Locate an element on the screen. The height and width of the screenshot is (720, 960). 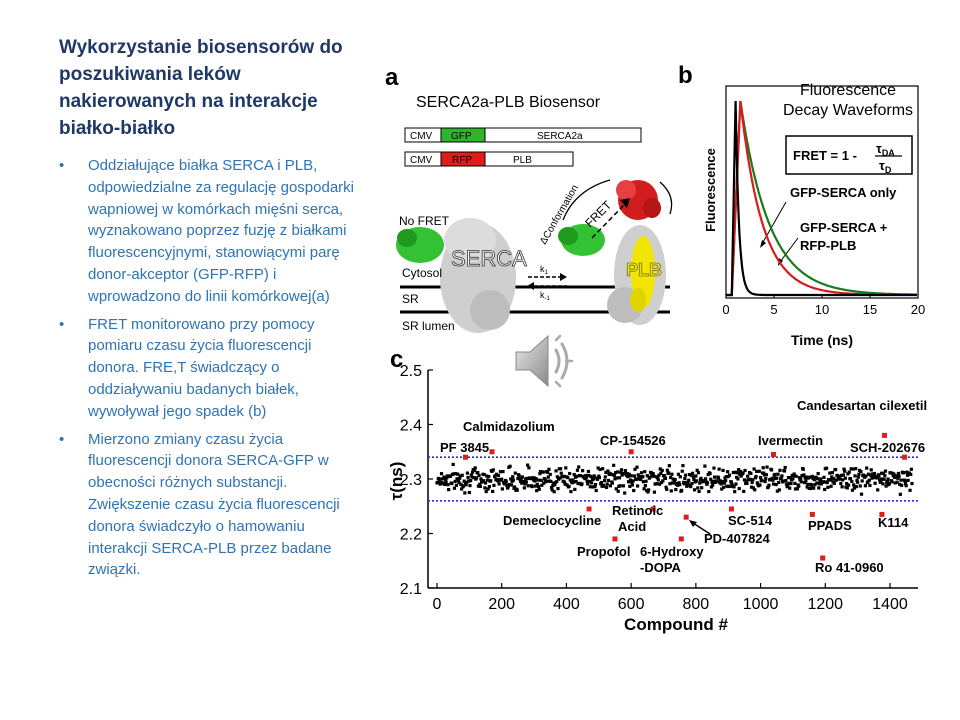
conformation-arrow is located at coordinates (586, 200).